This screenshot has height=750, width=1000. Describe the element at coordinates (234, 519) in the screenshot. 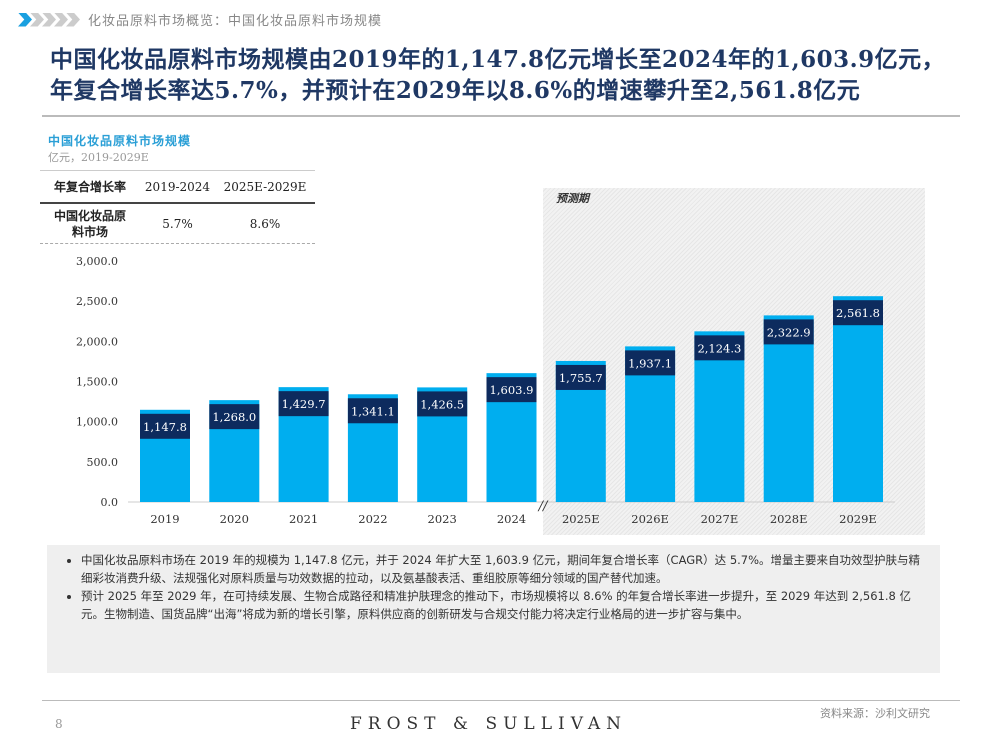

I see `x-tick-label: 2020` at that location.